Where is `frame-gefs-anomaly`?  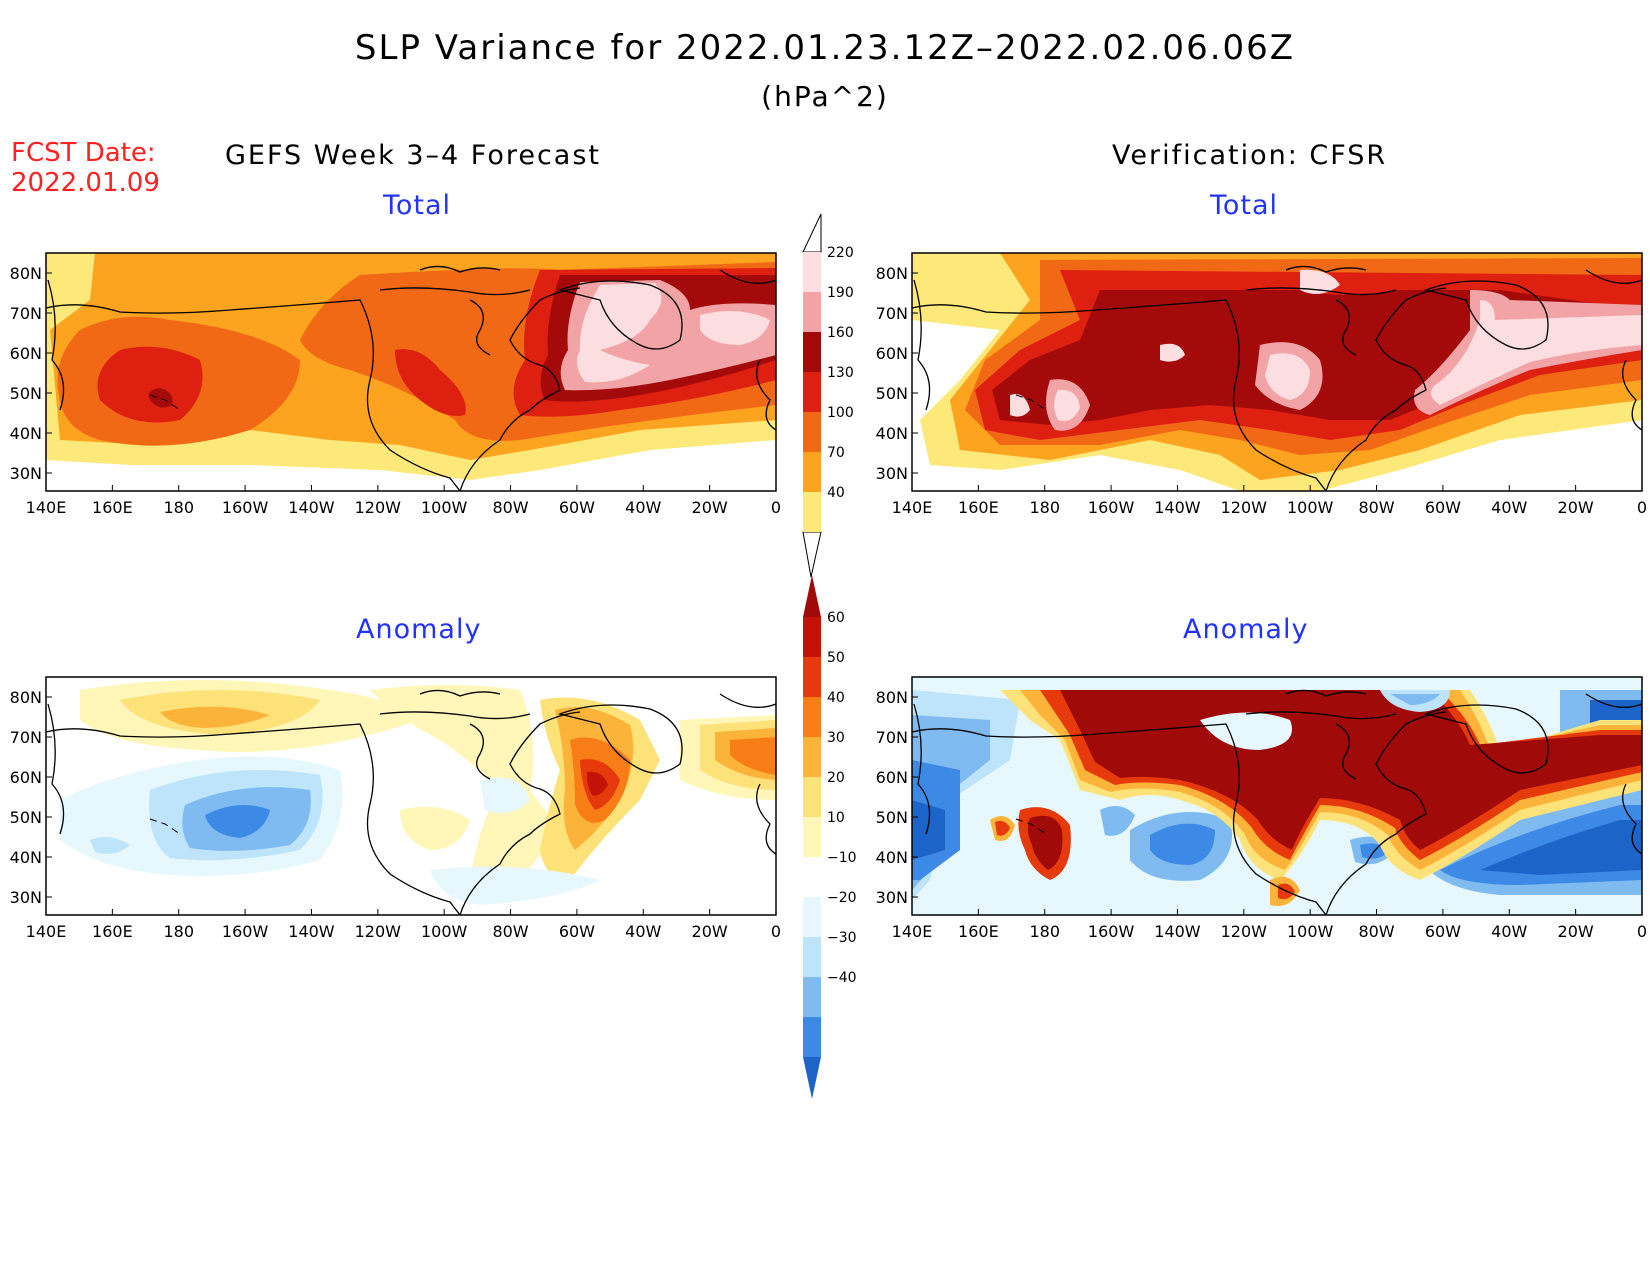 frame-gefs-anomaly is located at coordinates (411, 796).